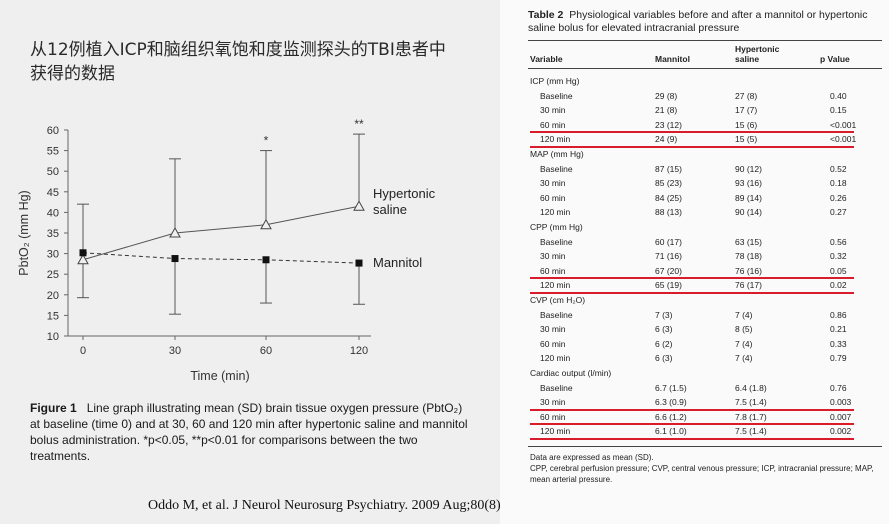 This screenshot has height=524, width=889. I want to click on p-value: 0.33, so click(838, 343).